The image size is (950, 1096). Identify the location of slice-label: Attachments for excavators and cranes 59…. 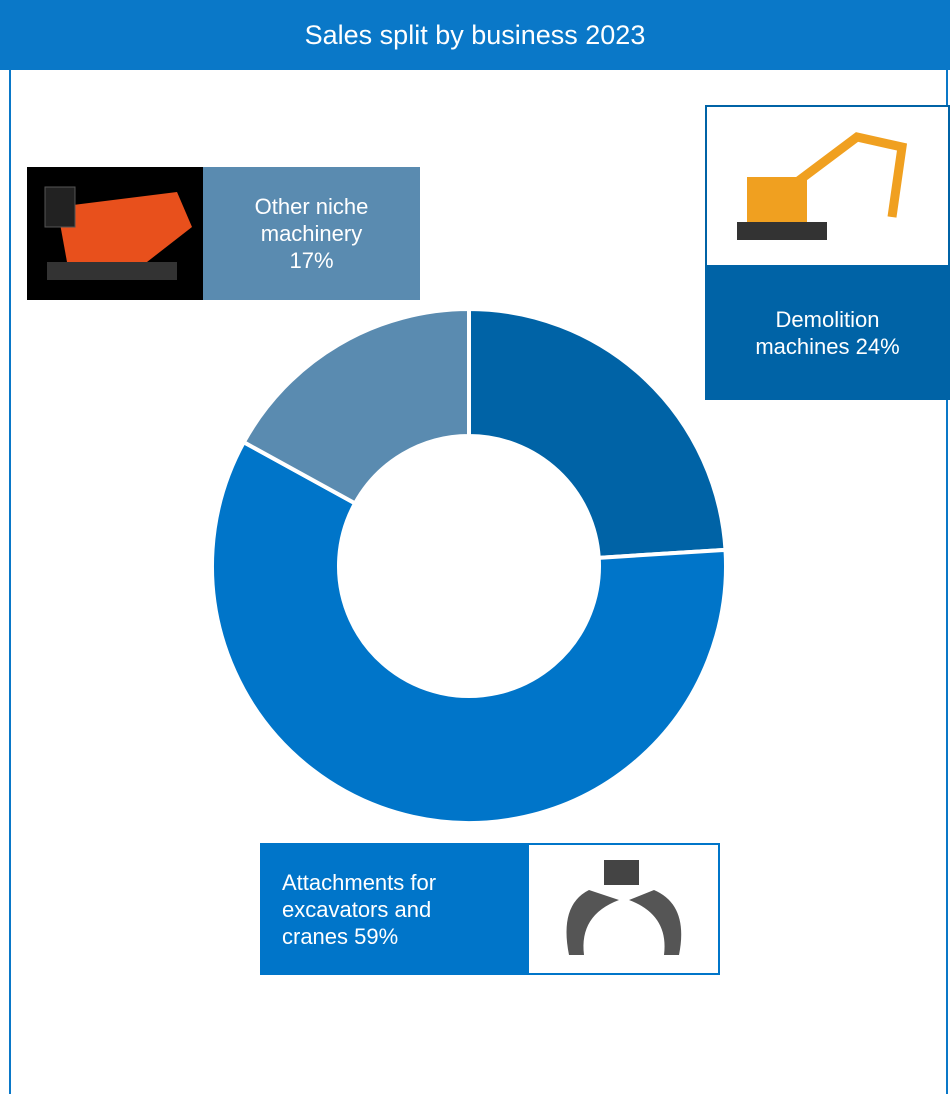
(394, 909).